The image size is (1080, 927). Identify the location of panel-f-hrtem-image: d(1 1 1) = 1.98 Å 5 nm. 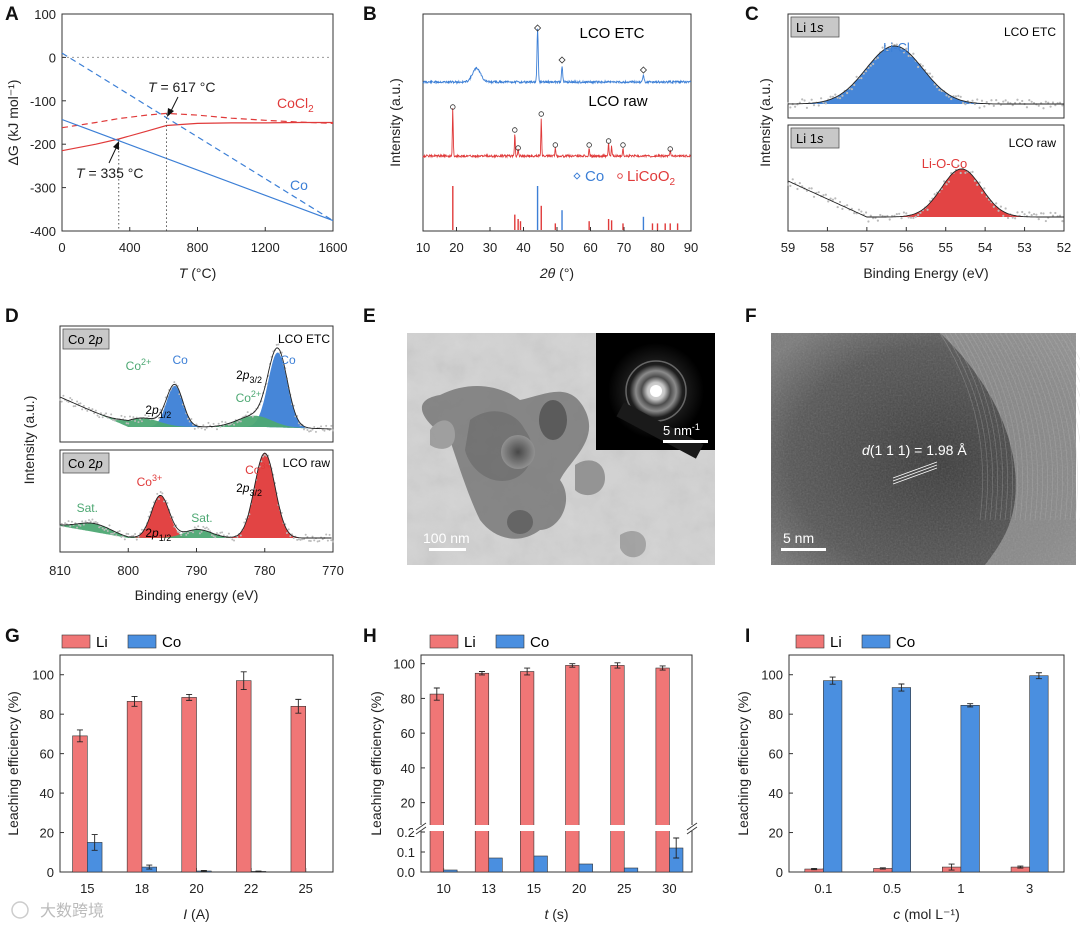
(925, 448).